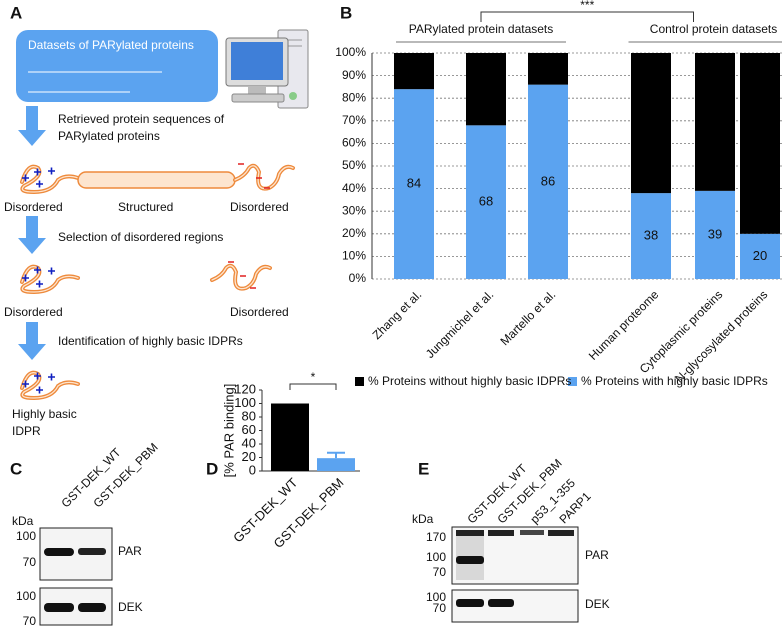 This screenshot has width=782, height=636. What do you see at coordinates (397, 314) in the screenshot?
I see `x-tick-label: Zhang et al.` at bounding box center [397, 314].